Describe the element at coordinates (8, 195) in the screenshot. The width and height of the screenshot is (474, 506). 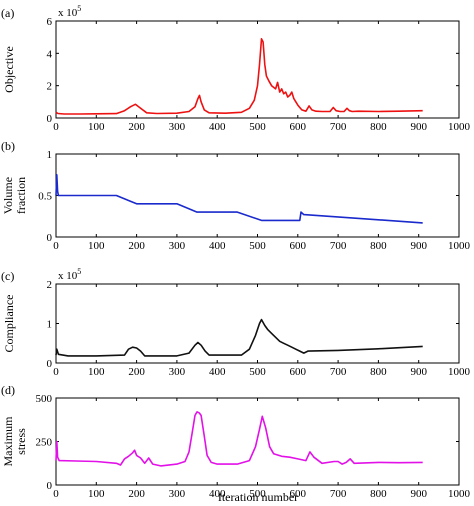
I see `y-axis-label-line: Volume` at that location.